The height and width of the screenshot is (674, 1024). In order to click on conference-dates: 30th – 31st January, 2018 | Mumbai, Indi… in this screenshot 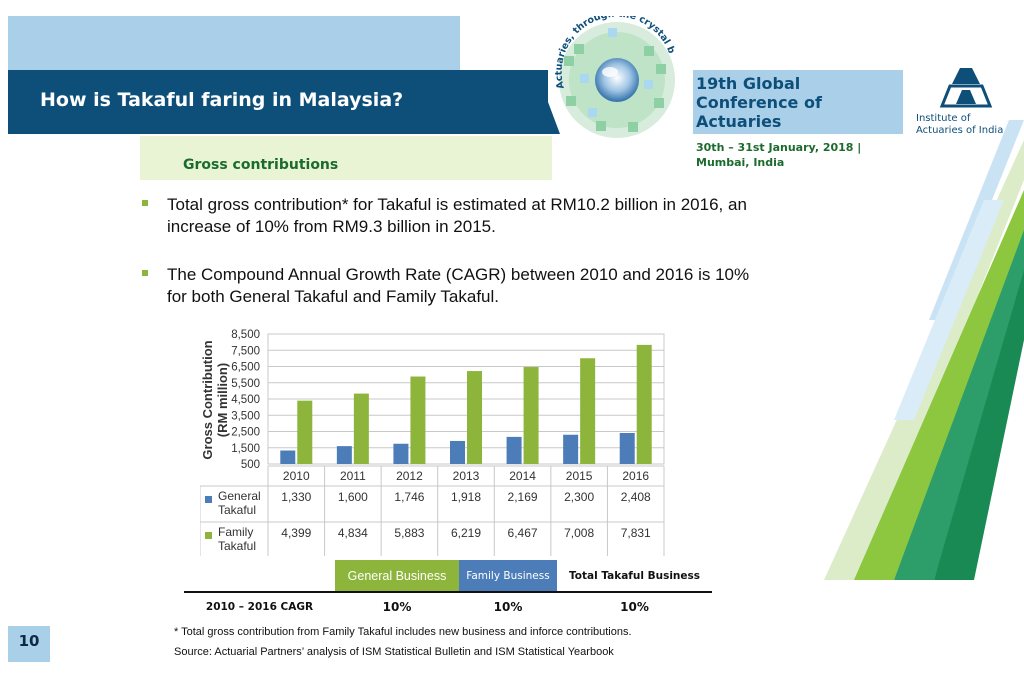, I will do `click(779, 155)`.